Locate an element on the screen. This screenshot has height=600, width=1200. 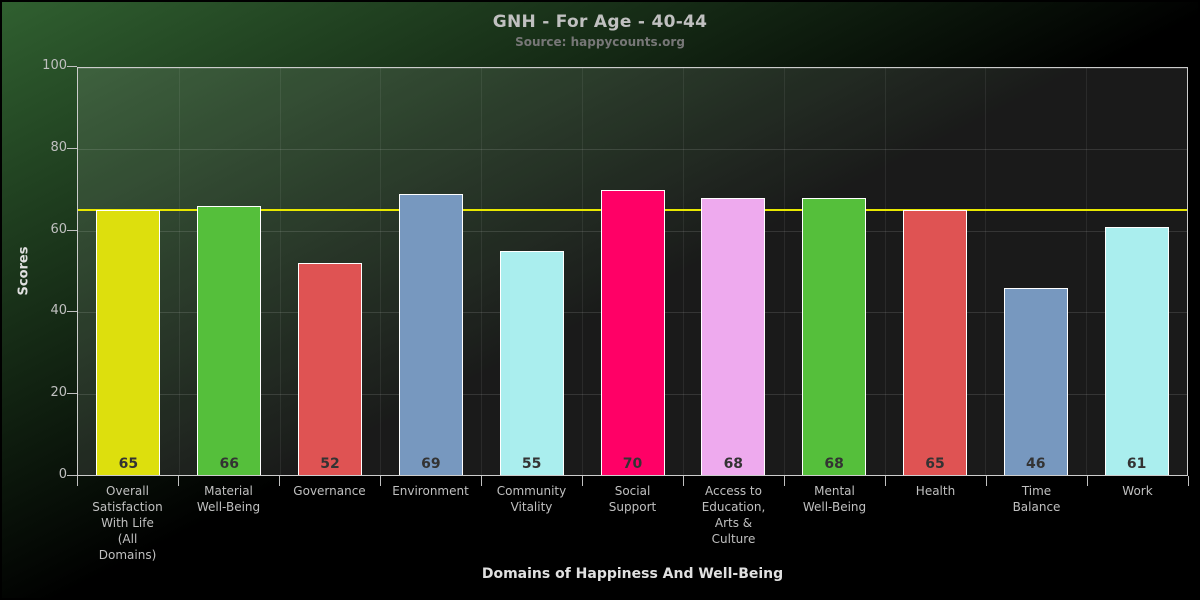
bar-10: 61 is located at coordinates (1136, 350).